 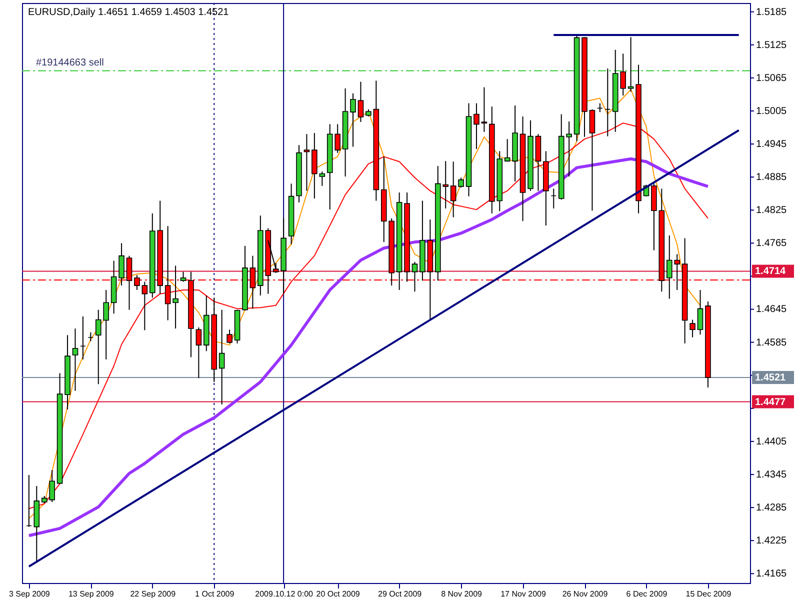 What do you see at coordinates (338, 594) in the screenshot?
I see `x-tick-label: 20 Oct 2009` at bounding box center [338, 594].